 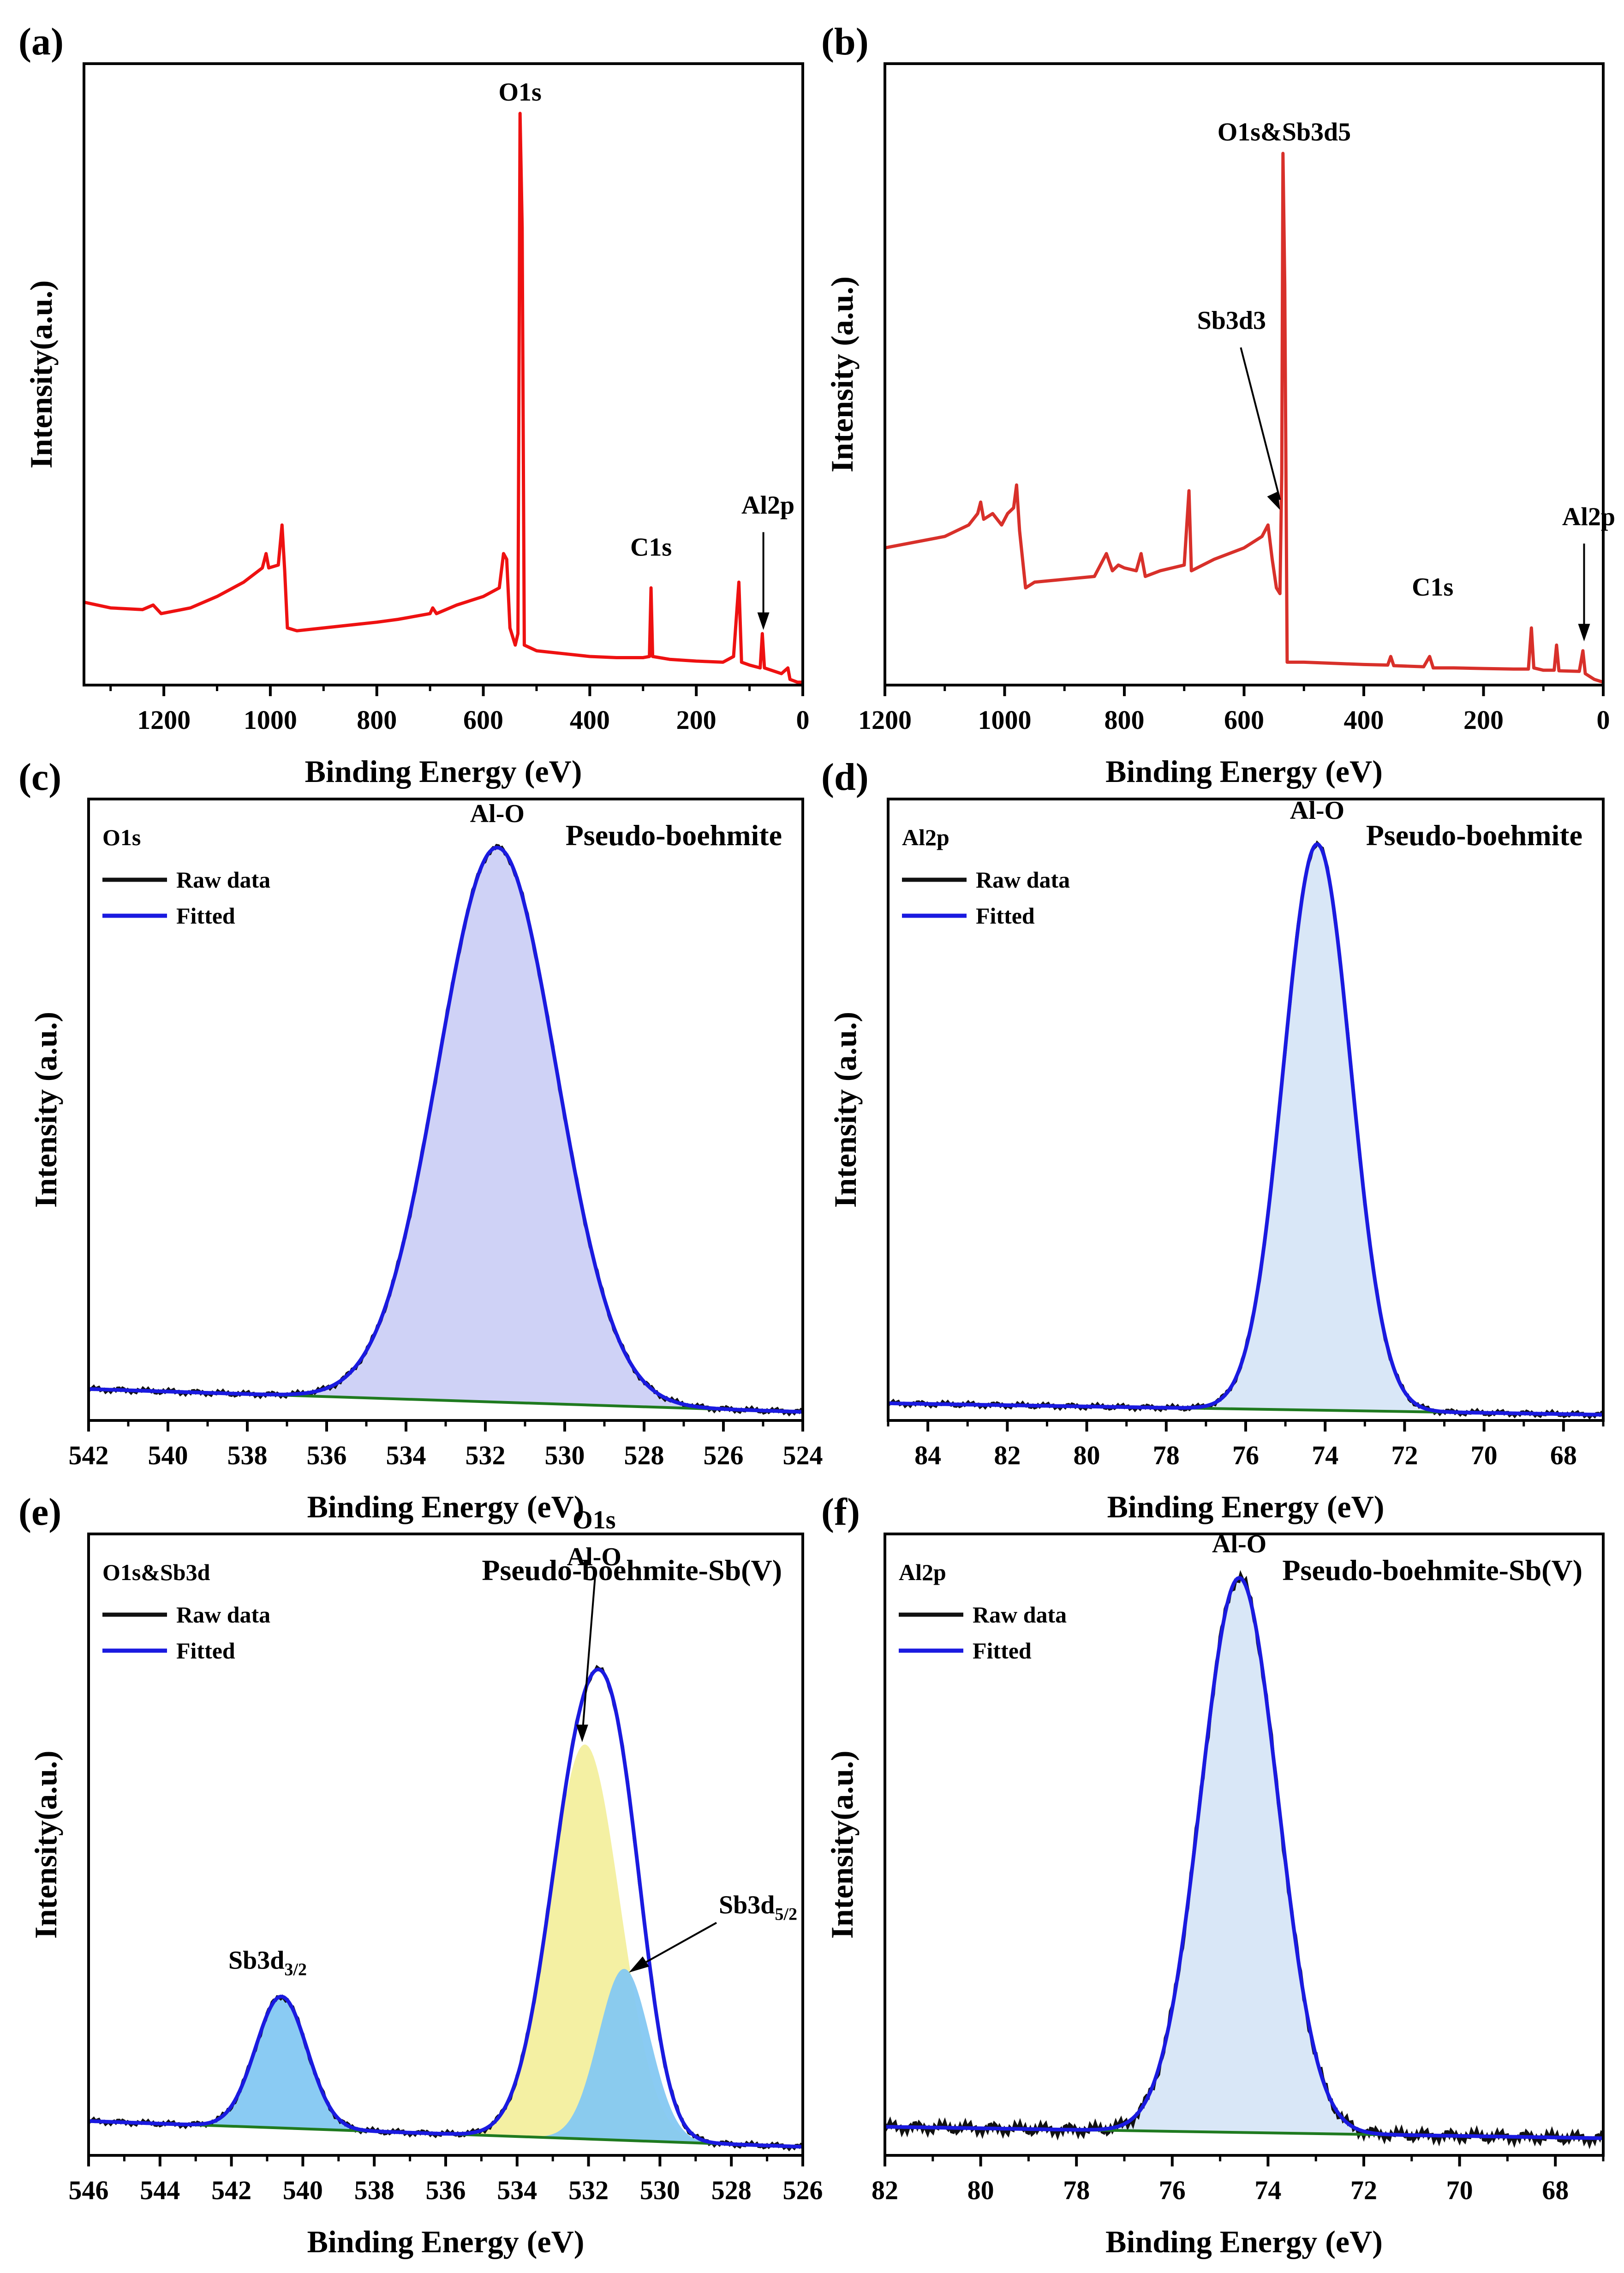 What do you see at coordinates (121, 837) in the screenshot?
I see `element-label: O1s` at bounding box center [121, 837].